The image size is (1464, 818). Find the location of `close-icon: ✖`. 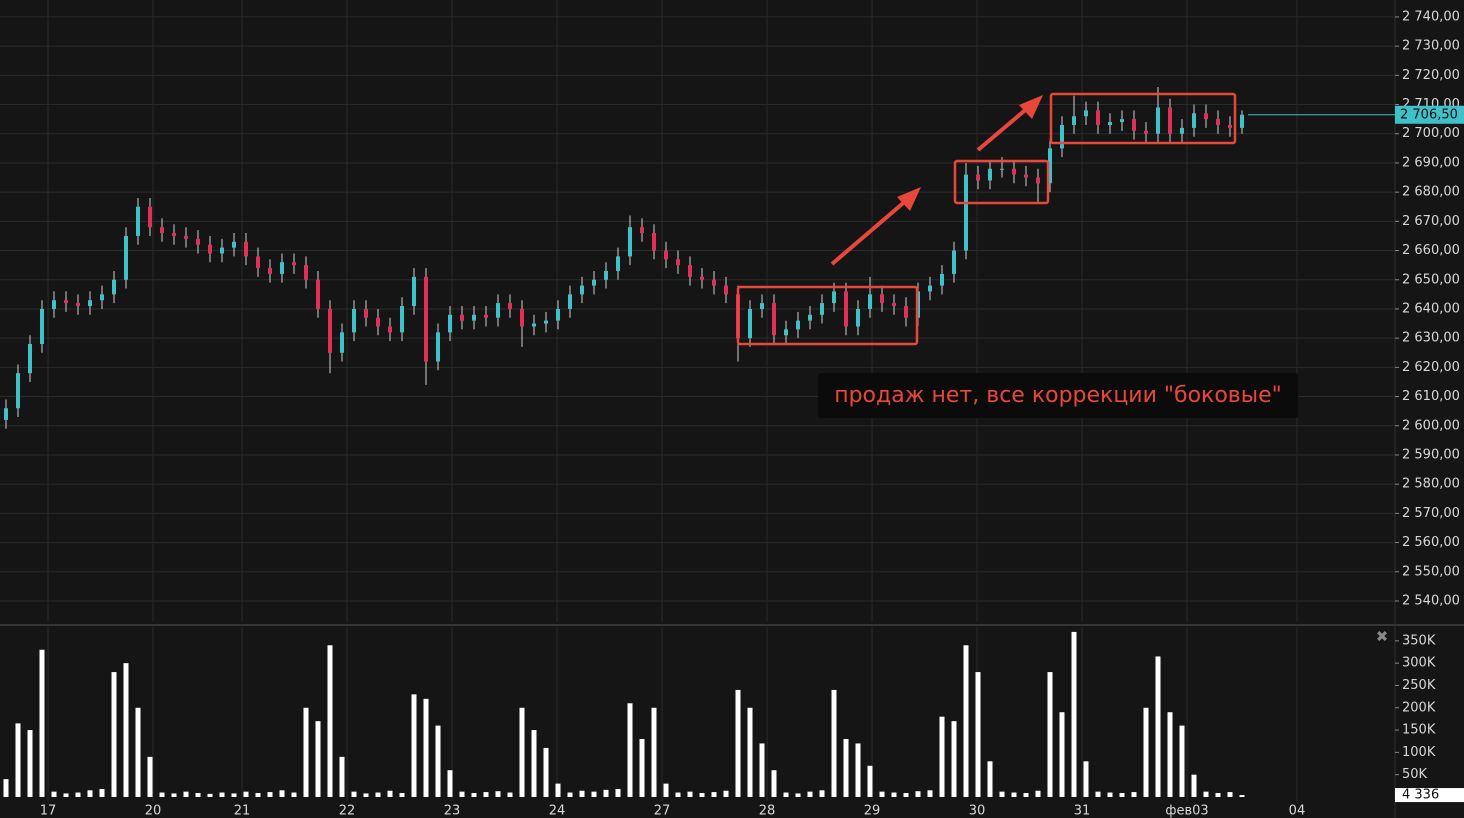

close-icon: ✖ is located at coordinates (1382, 637).